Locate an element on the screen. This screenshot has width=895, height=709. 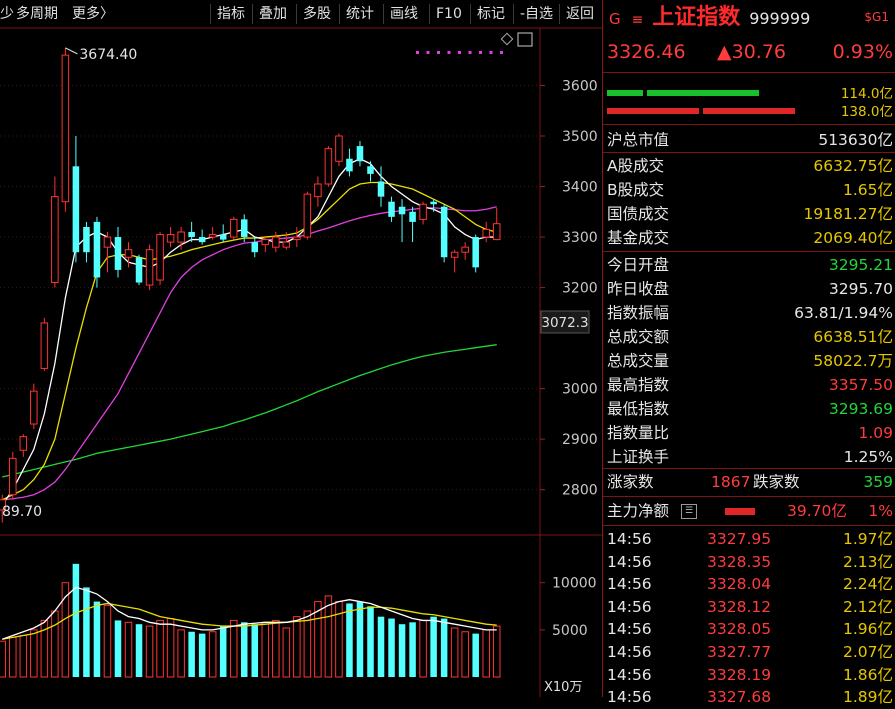
tick-row: 14:56 3328.35 2.13亿 is located at coordinates (750, 562).